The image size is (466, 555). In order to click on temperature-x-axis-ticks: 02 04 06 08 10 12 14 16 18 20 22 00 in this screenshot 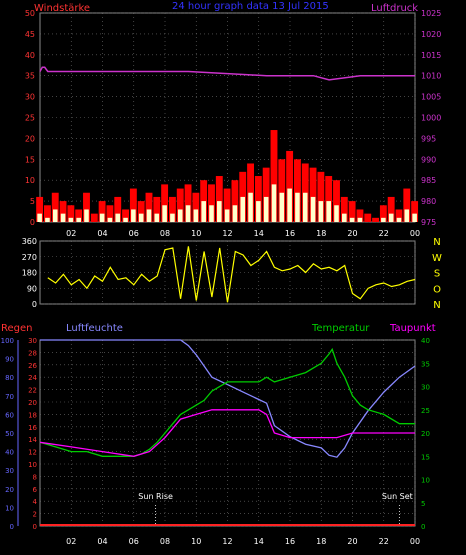, I will do `click(243, 541)`.